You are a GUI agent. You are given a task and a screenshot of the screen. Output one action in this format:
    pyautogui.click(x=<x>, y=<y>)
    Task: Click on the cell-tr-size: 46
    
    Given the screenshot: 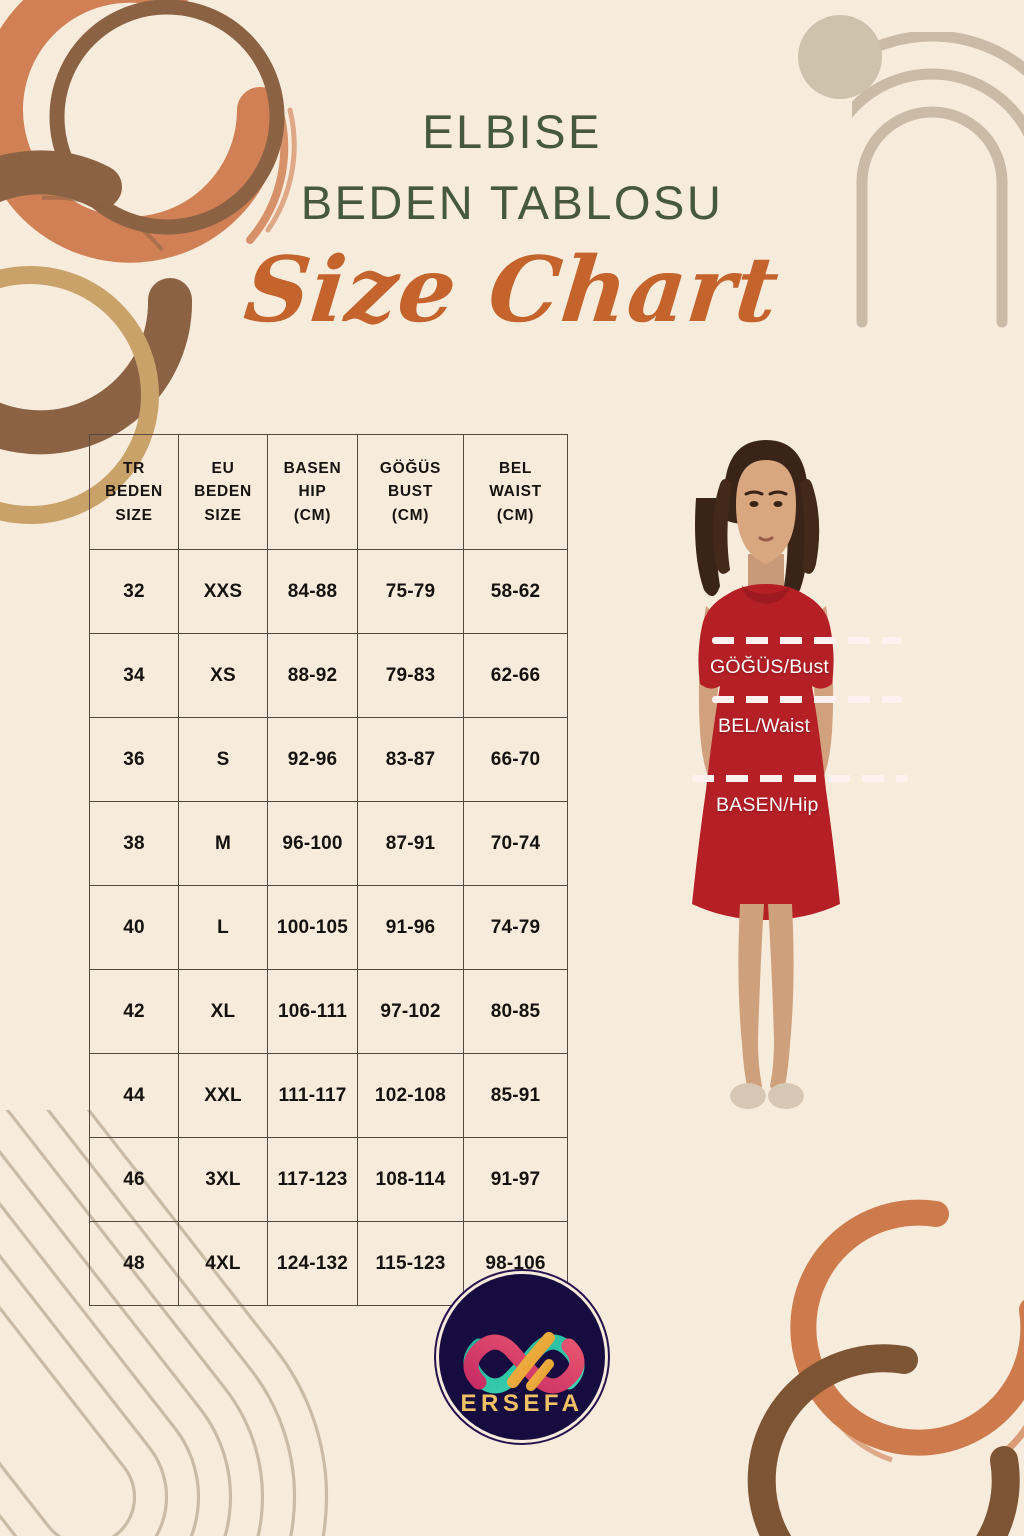 What is the action you would take?
    pyautogui.click(x=134, y=1179)
    